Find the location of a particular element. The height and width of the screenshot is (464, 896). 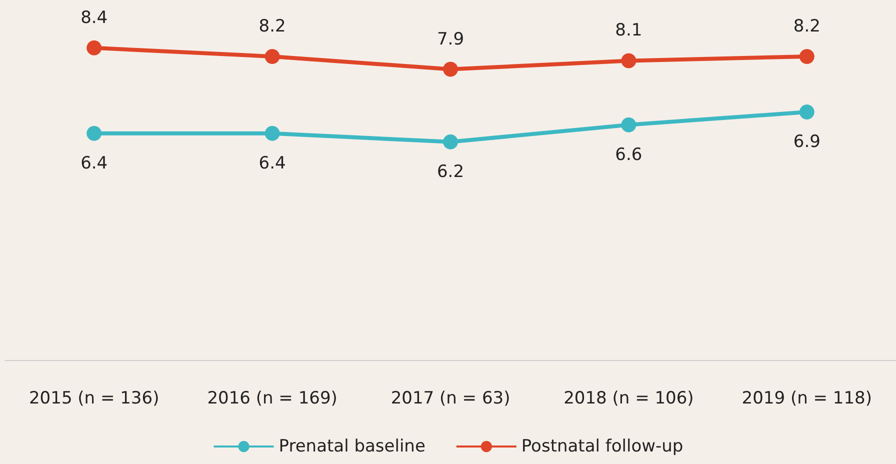

legend-label: Postnatal follow-up is located at coordinates (602, 446).